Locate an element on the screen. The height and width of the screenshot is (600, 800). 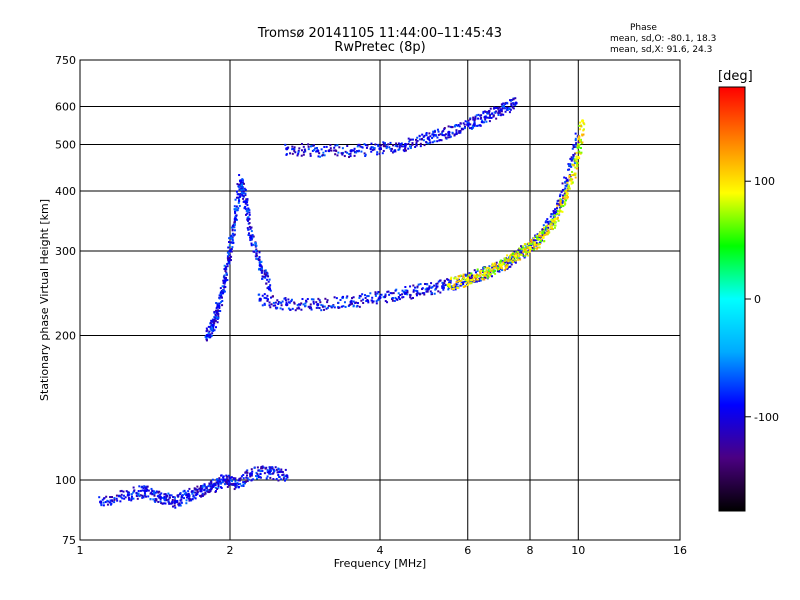
colorbar-unit: deg is located at coordinates (735, 76).